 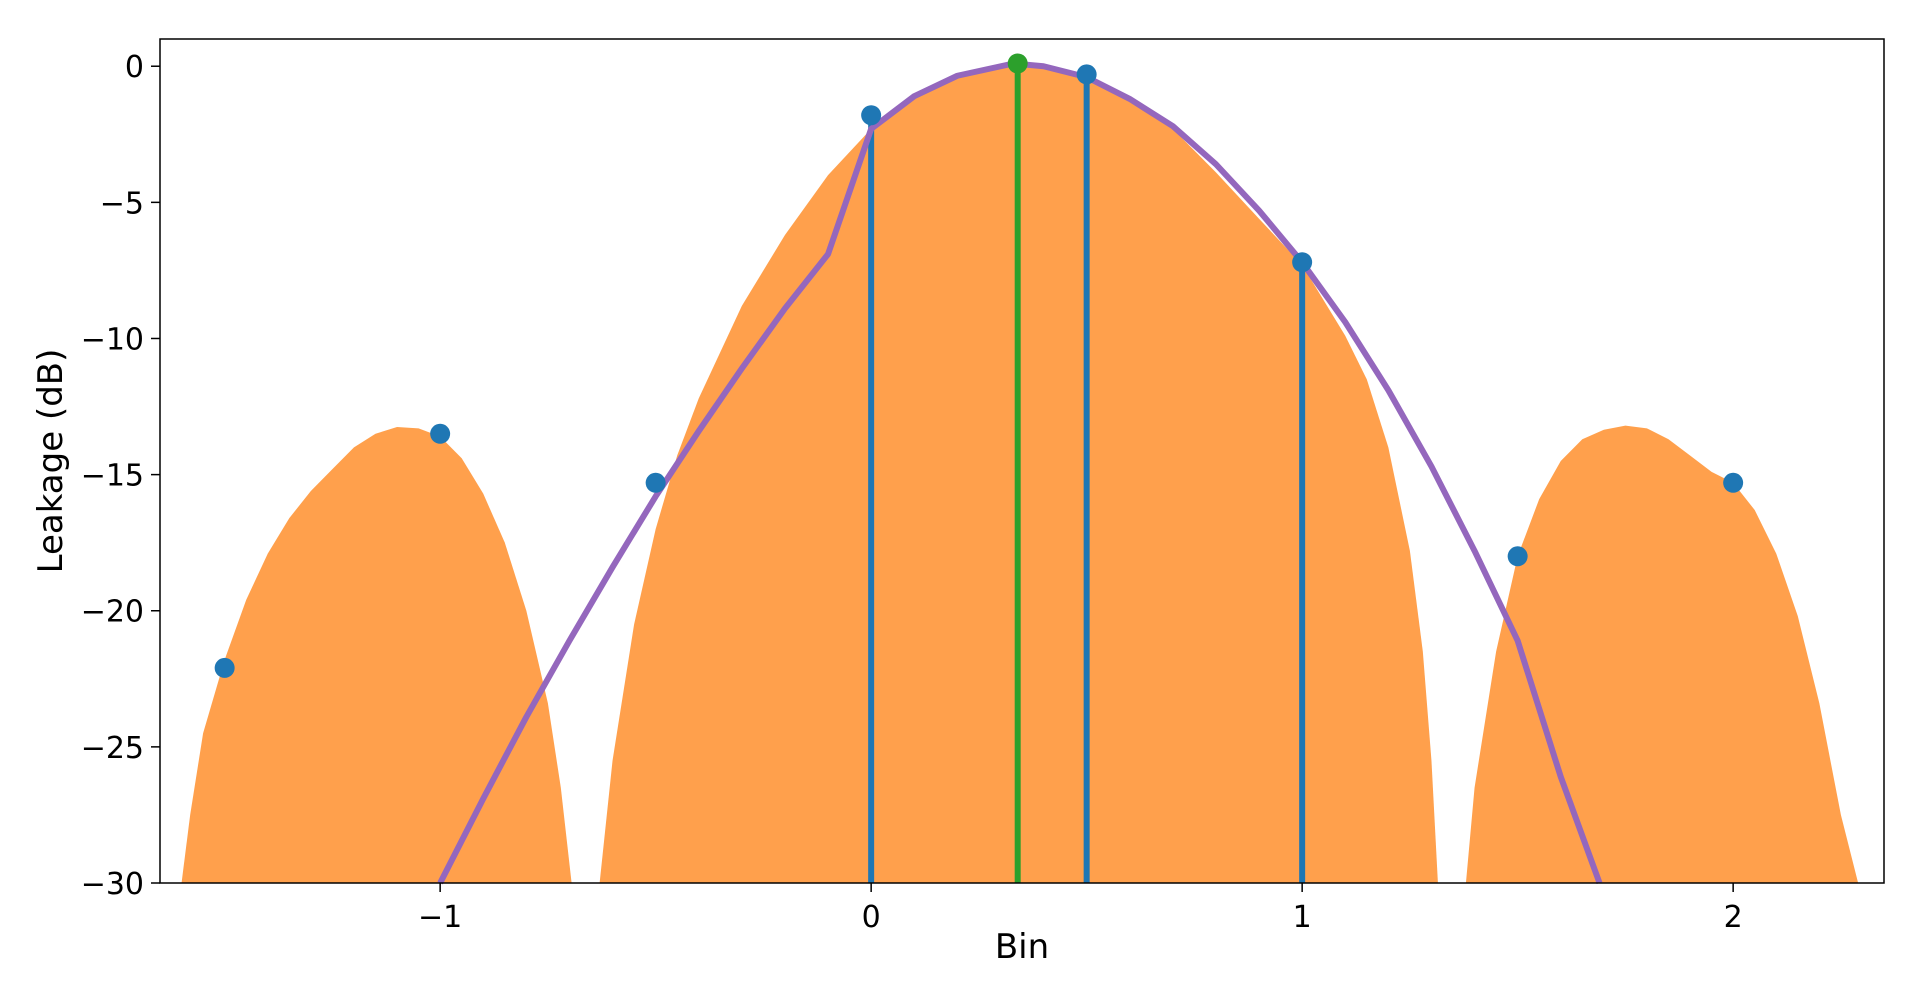 I want to click on y-axis-ticks: 0 −5 −10 −15 −20 −25 −30, so click(x=120, y=476).